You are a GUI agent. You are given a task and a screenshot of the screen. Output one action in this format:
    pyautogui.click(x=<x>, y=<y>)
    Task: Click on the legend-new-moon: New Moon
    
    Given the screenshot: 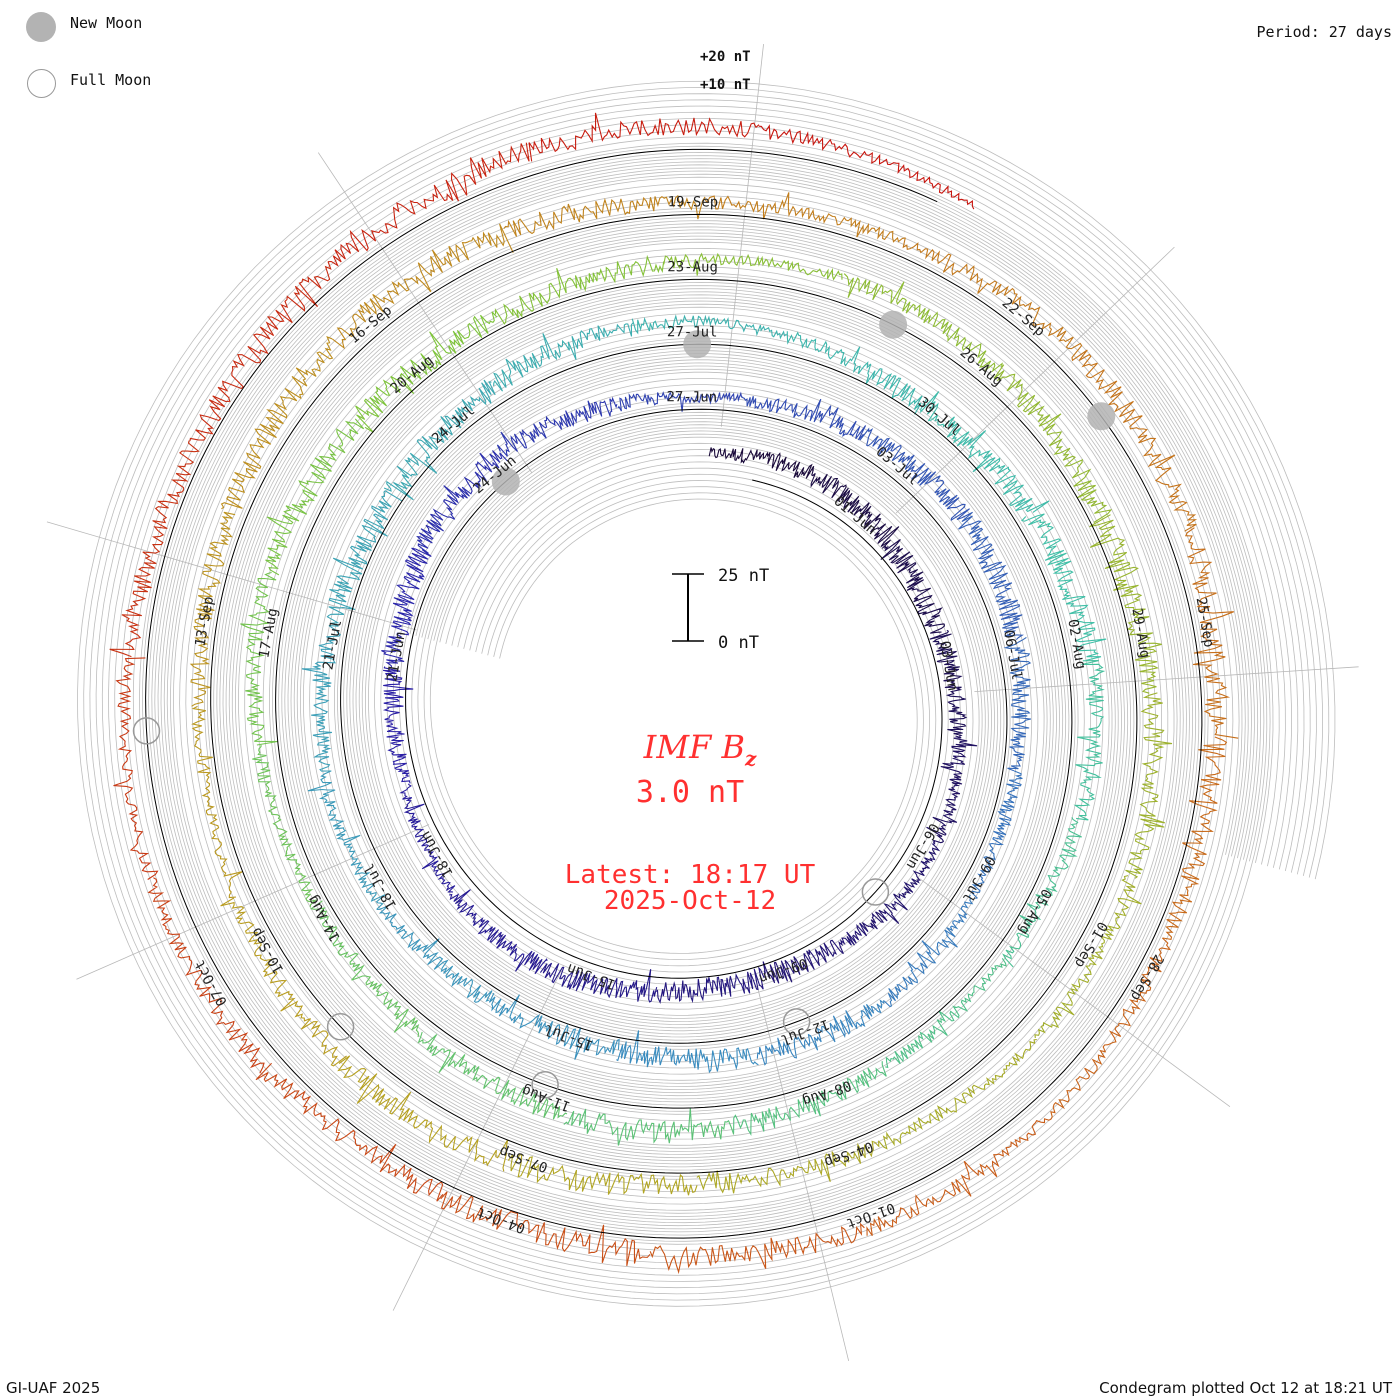 What is the action you would take?
    pyautogui.click(x=84, y=27)
    